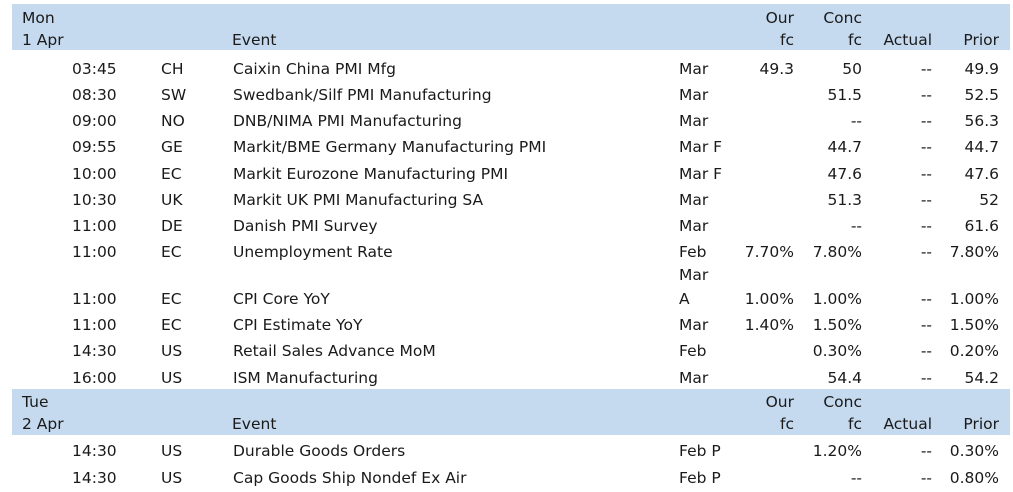  What do you see at coordinates (776, 69) in the screenshot?
I see `our-fc-cell: 49.3` at bounding box center [776, 69].